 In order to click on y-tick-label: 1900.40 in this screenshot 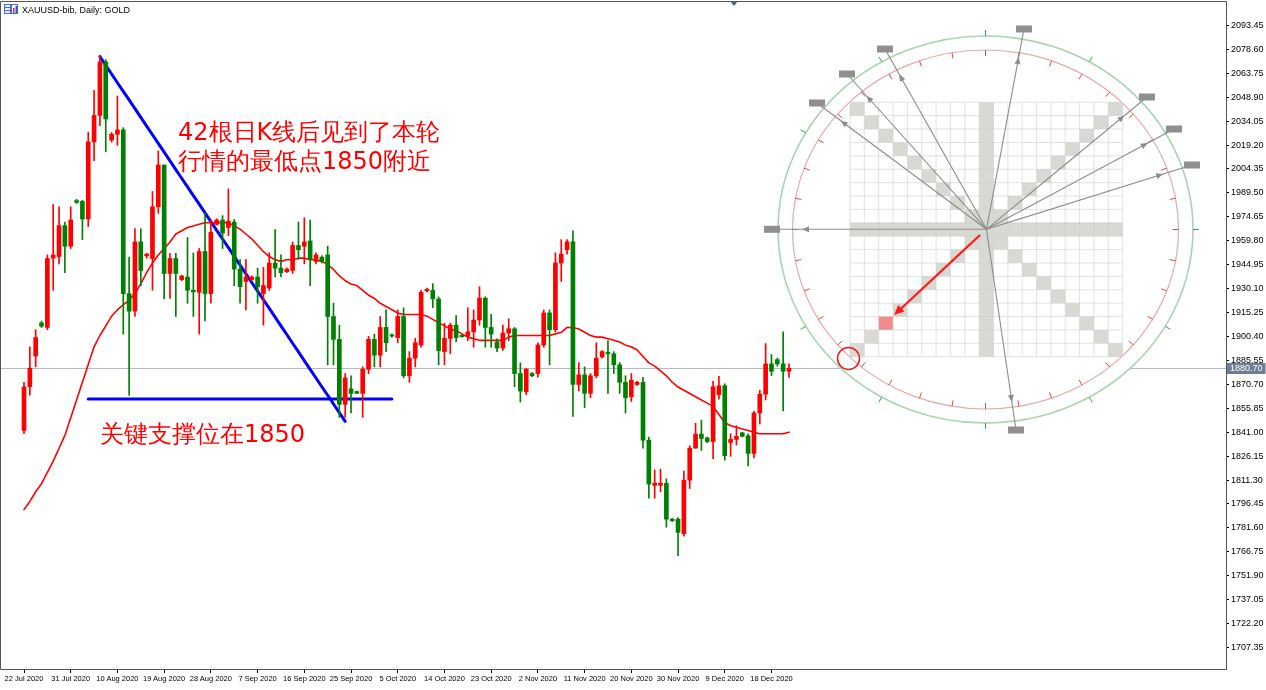, I will do `click(1247, 335)`.